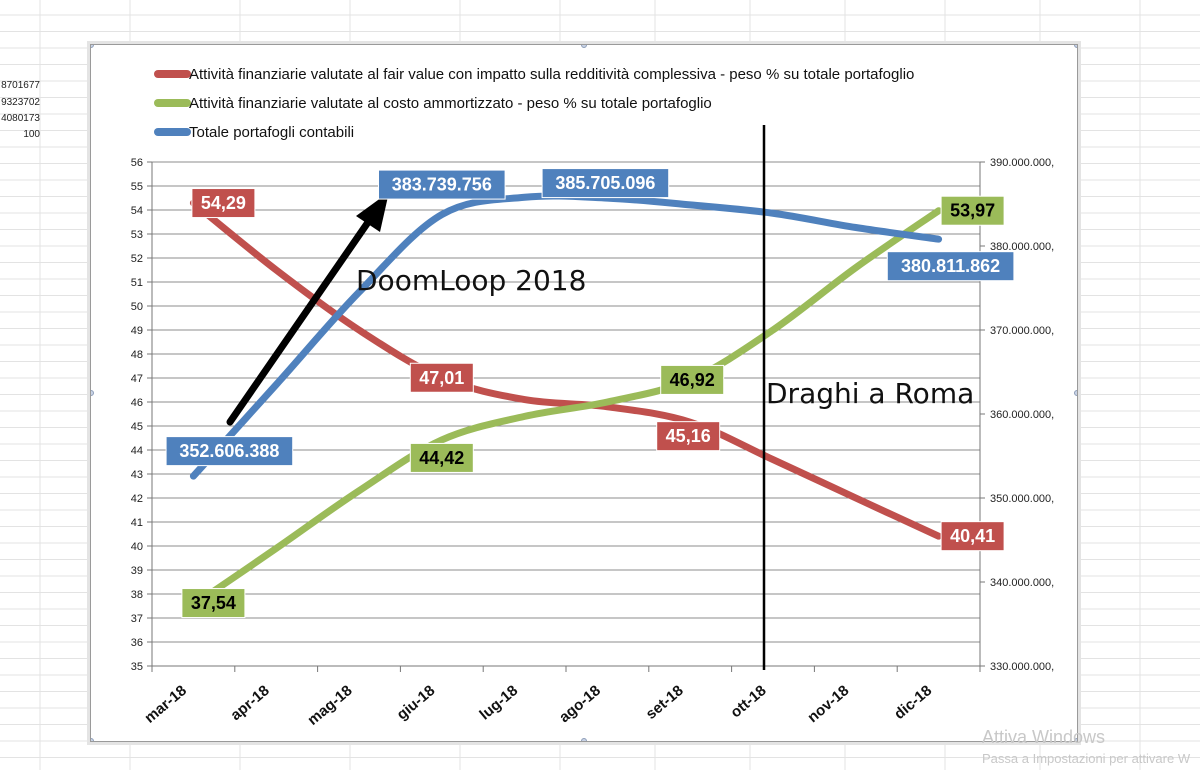  Describe the element at coordinates (665, 702) in the screenshot. I see `x-tick-label: set-18` at that location.